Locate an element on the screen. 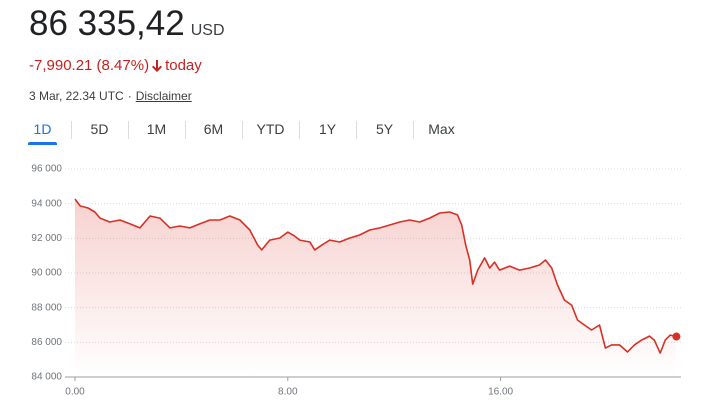  y-tick-label: 96 000 is located at coordinates (46, 169).